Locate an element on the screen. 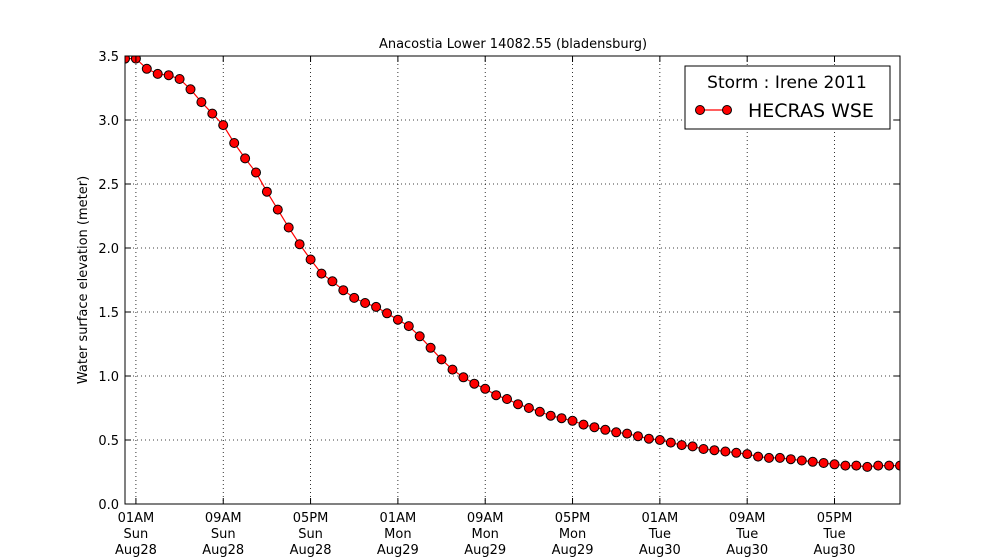 The image size is (1000, 560). y-tick-label: 3.5 is located at coordinates (108, 57).